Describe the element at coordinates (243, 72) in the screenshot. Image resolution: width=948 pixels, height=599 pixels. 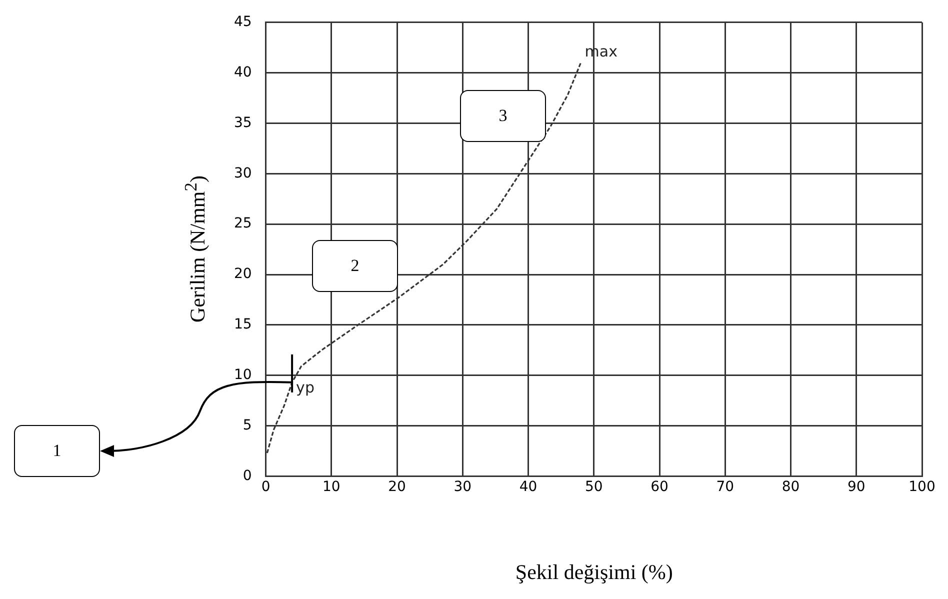
I see `y-tick-label: 40` at that location.